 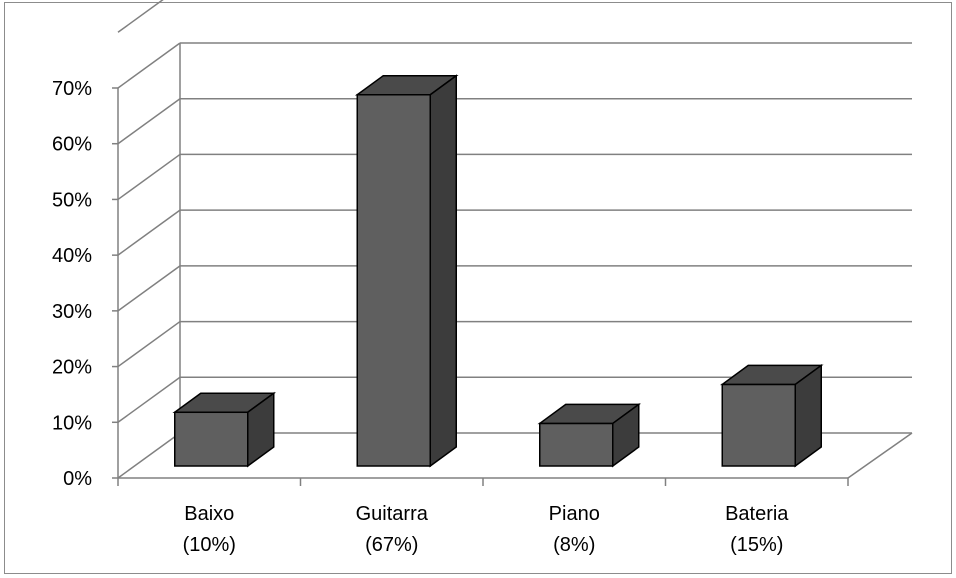 I want to click on y-tick-label: 40%, so click(x=72, y=256).